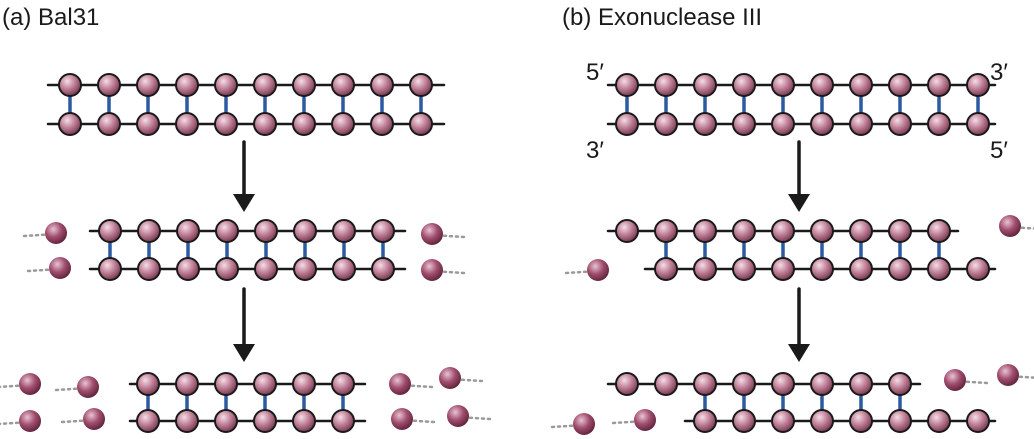 The image size is (1034, 439). What do you see at coordinates (244, 176) in the screenshot?
I see `panel-a-step1-arrow` at bounding box center [244, 176].